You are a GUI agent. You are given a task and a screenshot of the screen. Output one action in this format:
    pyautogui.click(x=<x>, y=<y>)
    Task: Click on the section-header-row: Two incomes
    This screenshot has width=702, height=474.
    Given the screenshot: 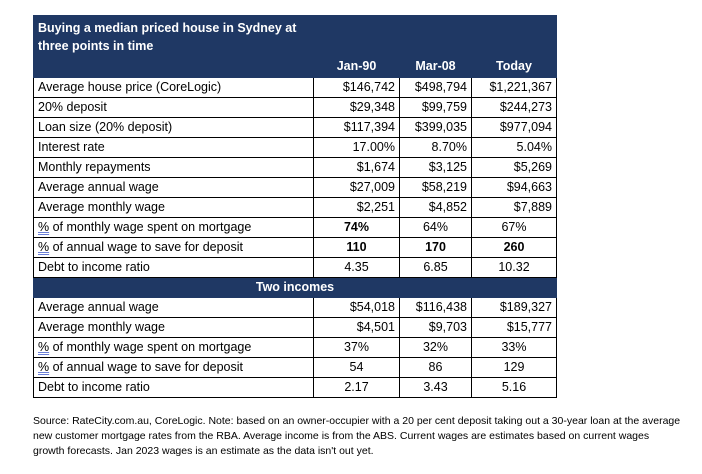 What is the action you would take?
    pyautogui.click(x=295, y=287)
    